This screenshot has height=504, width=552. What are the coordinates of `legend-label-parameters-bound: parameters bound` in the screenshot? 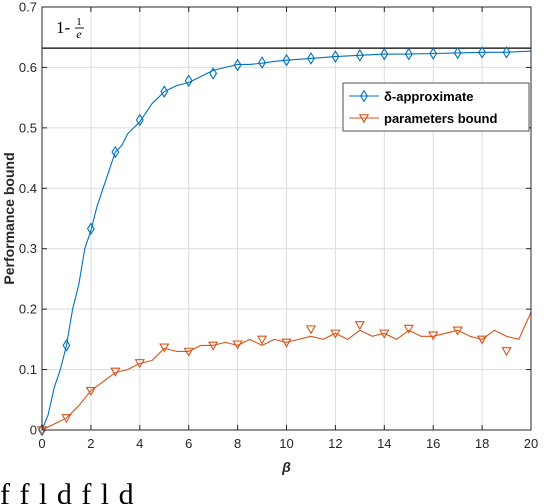 It's located at (440, 118).